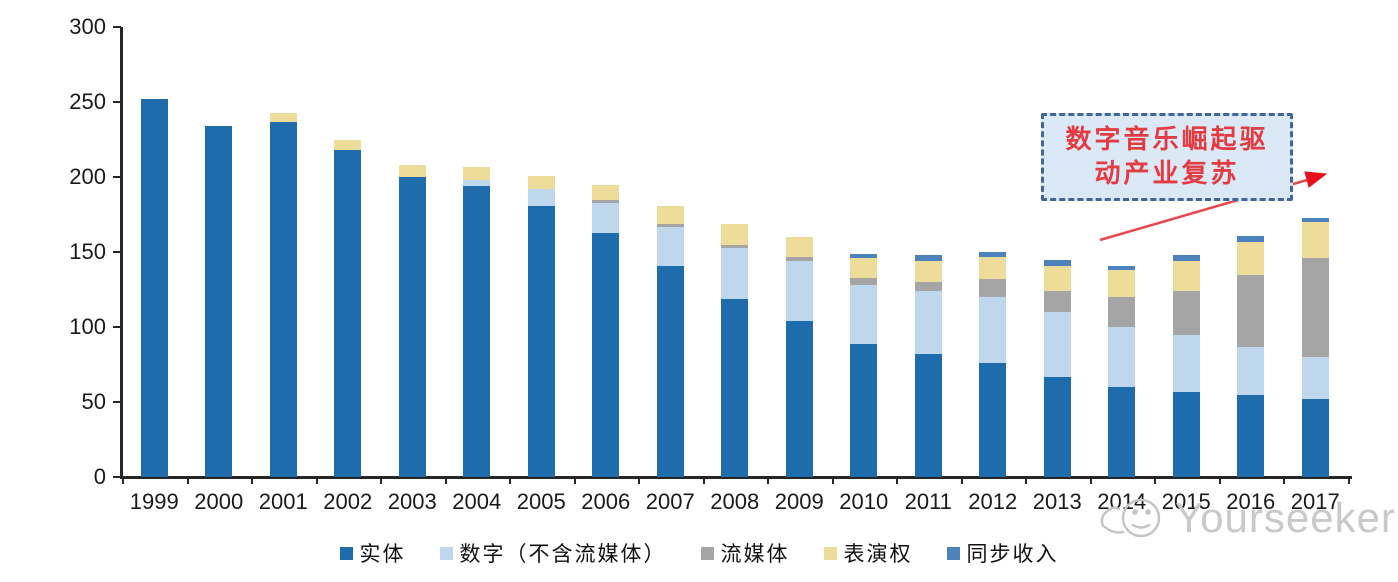  I want to click on x-axis-label-2013: 2013, so click(1057, 501).